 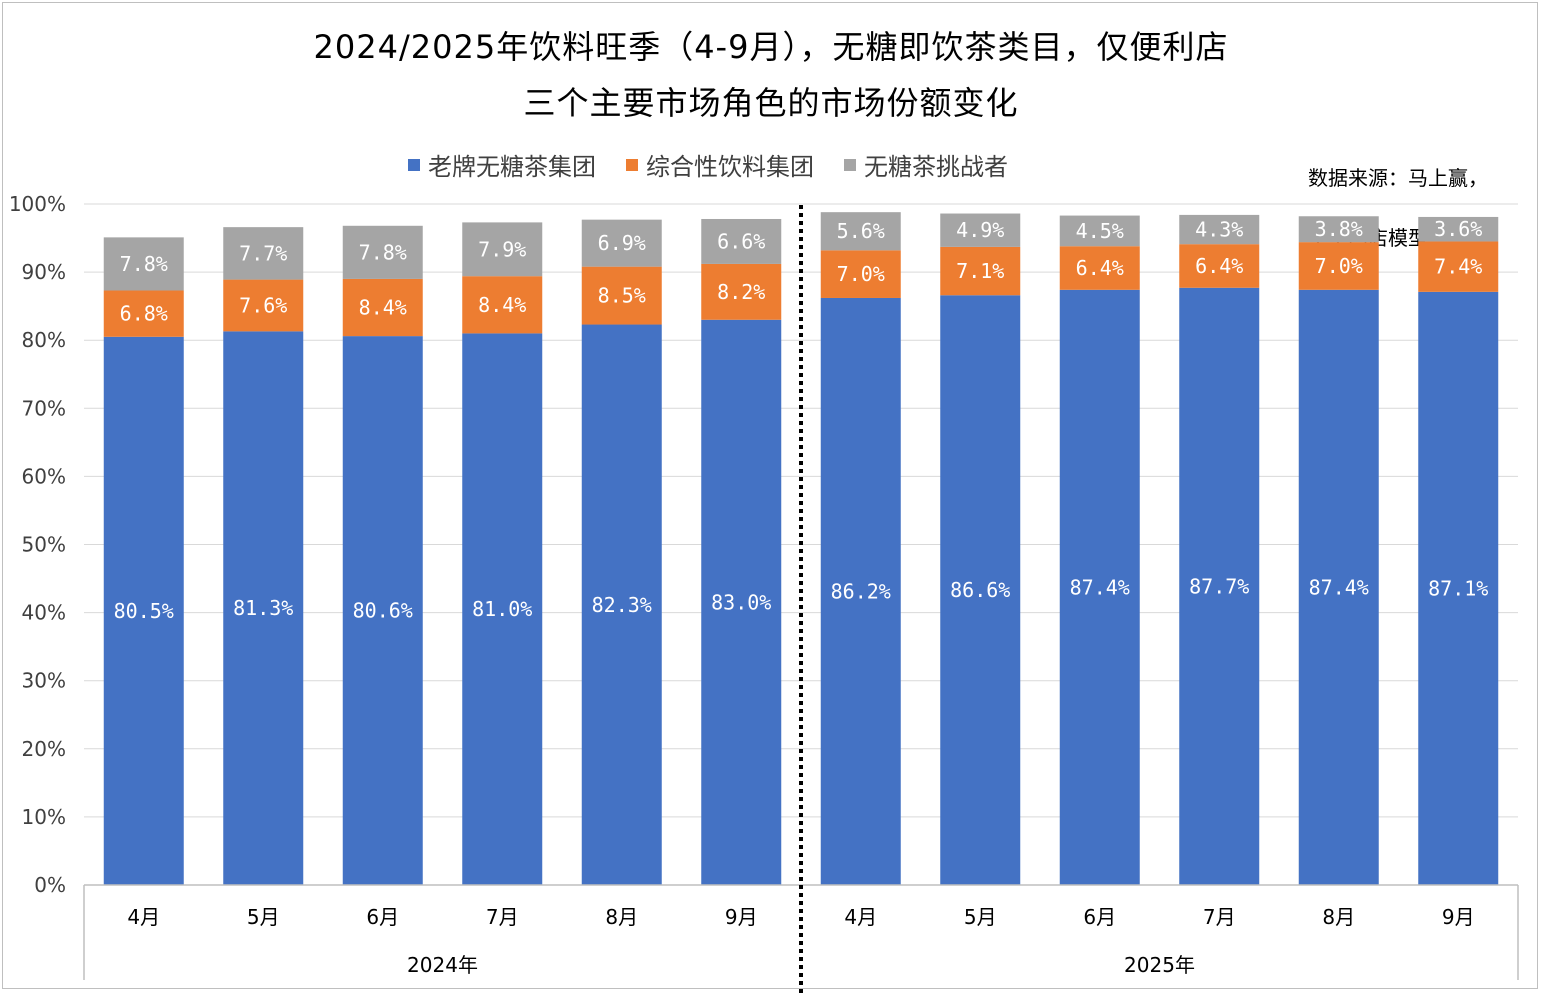 What do you see at coordinates (44, 817) in the screenshot?
I see `y-tick-label-10: 10%` at bounding box center [44, 817].